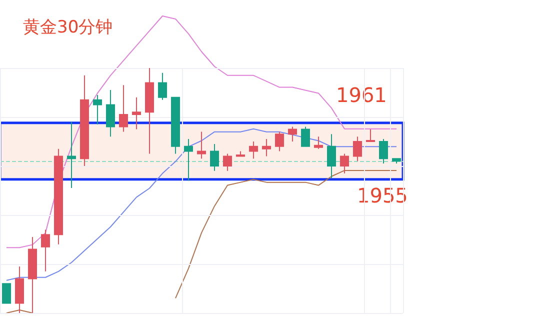 The image size is (554, 321). What do you see at coordinates (68, 28) in the screenshot?
I see `chart-title: 黄金30分钟` at bounding box center [68, 28].